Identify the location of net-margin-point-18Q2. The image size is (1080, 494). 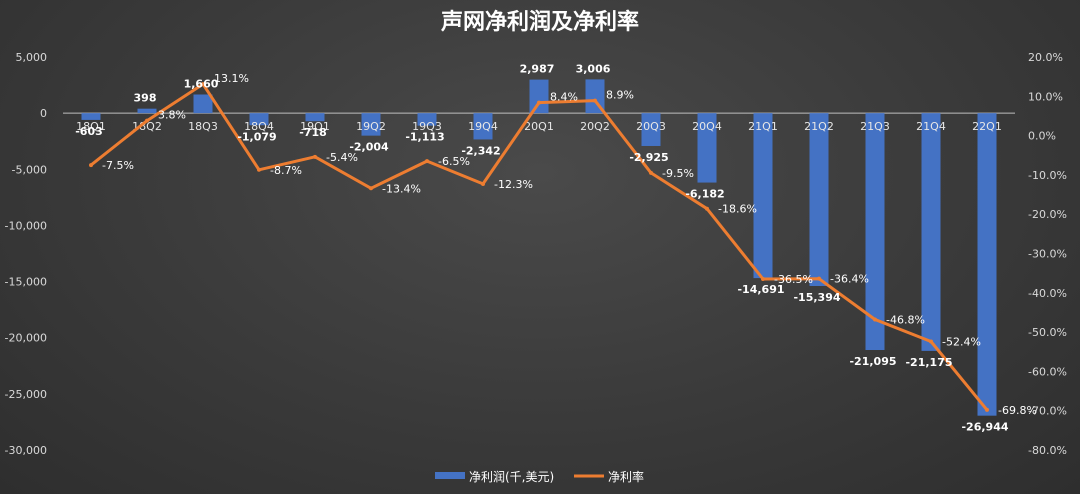
(147, 120).